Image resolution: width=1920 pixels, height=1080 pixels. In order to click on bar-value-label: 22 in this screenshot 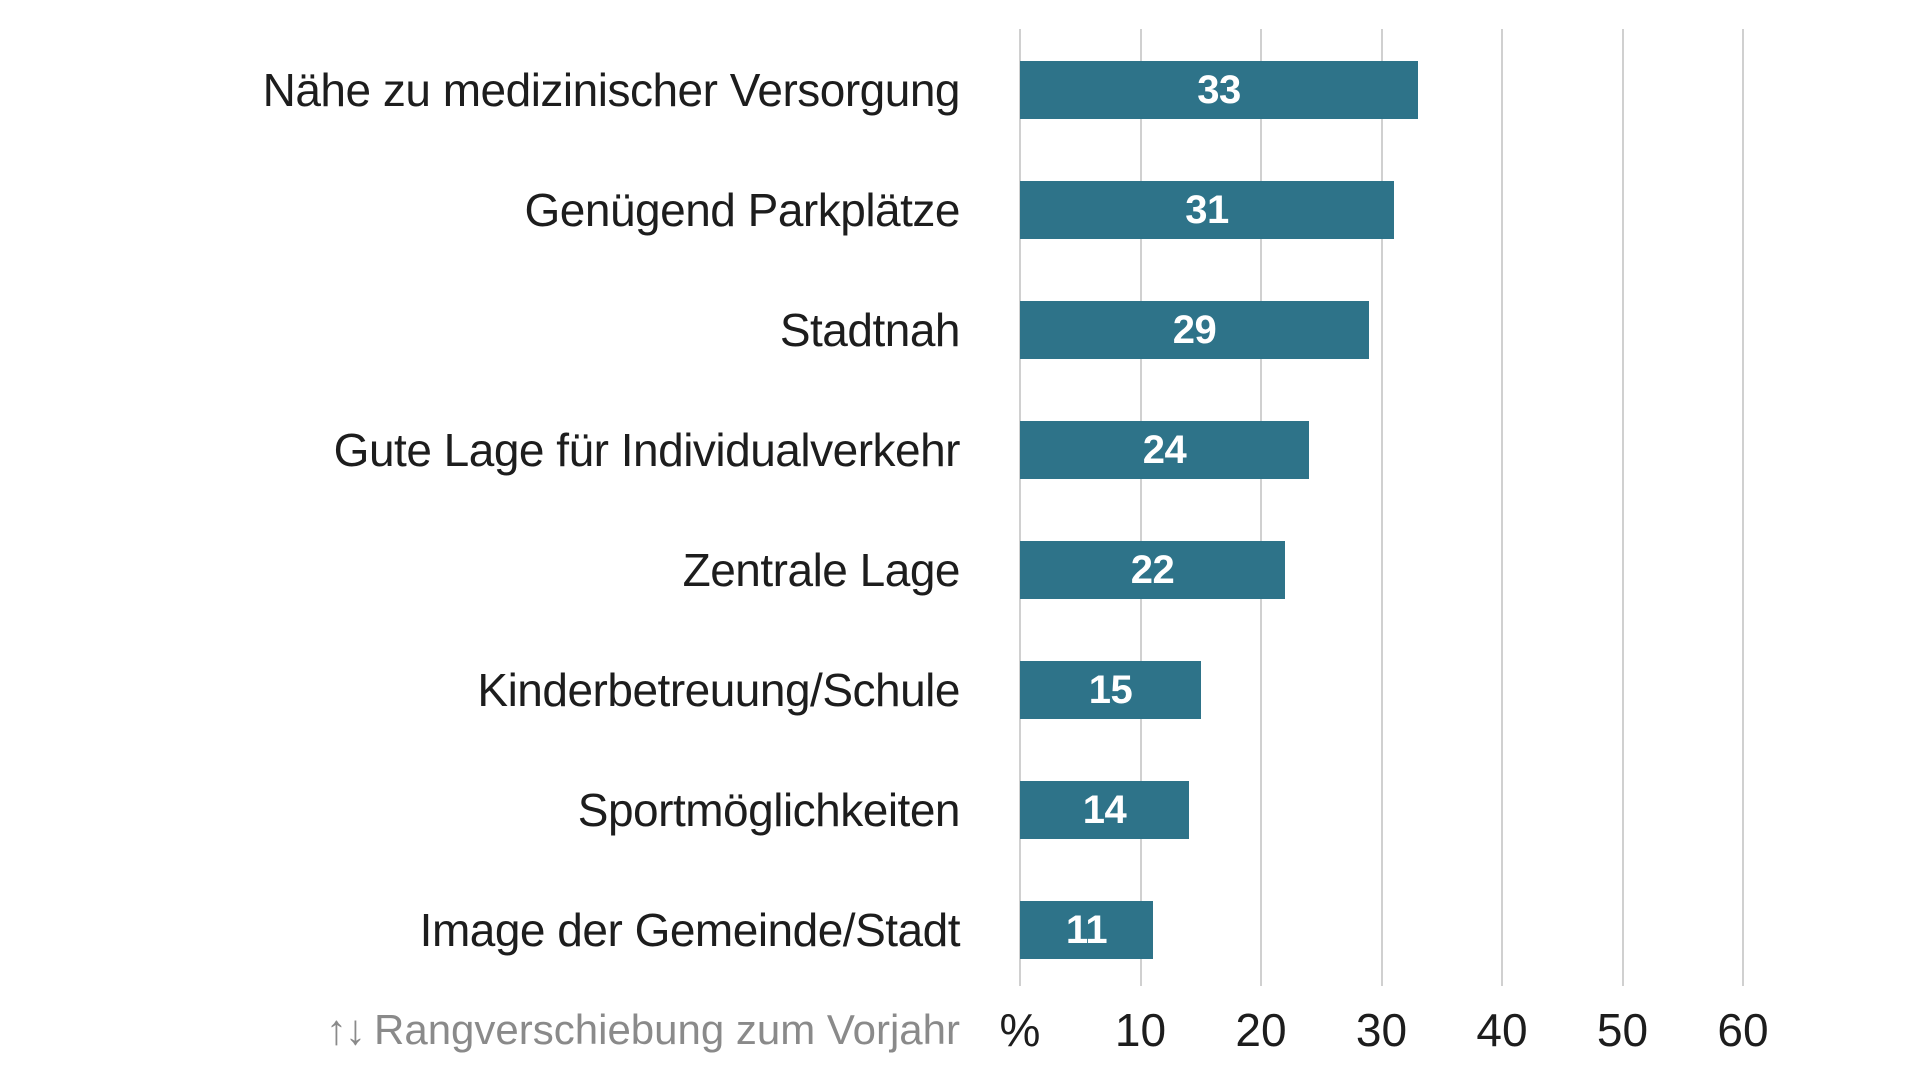, I will do `click(1152, 569)`.